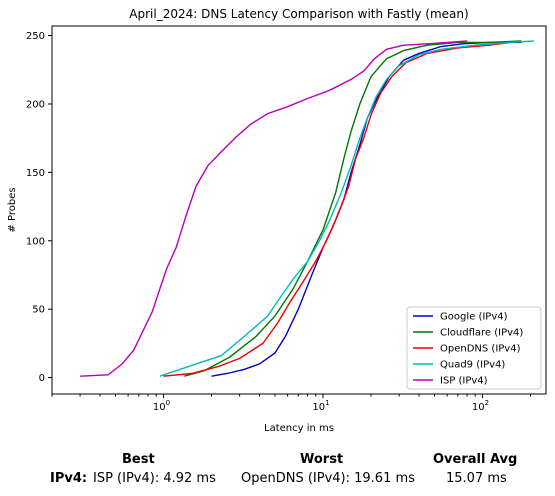  Describe the element at coordinates (474, 317) in the screenshot. I see `legend-label-0: Google (IPv4)` at that location.